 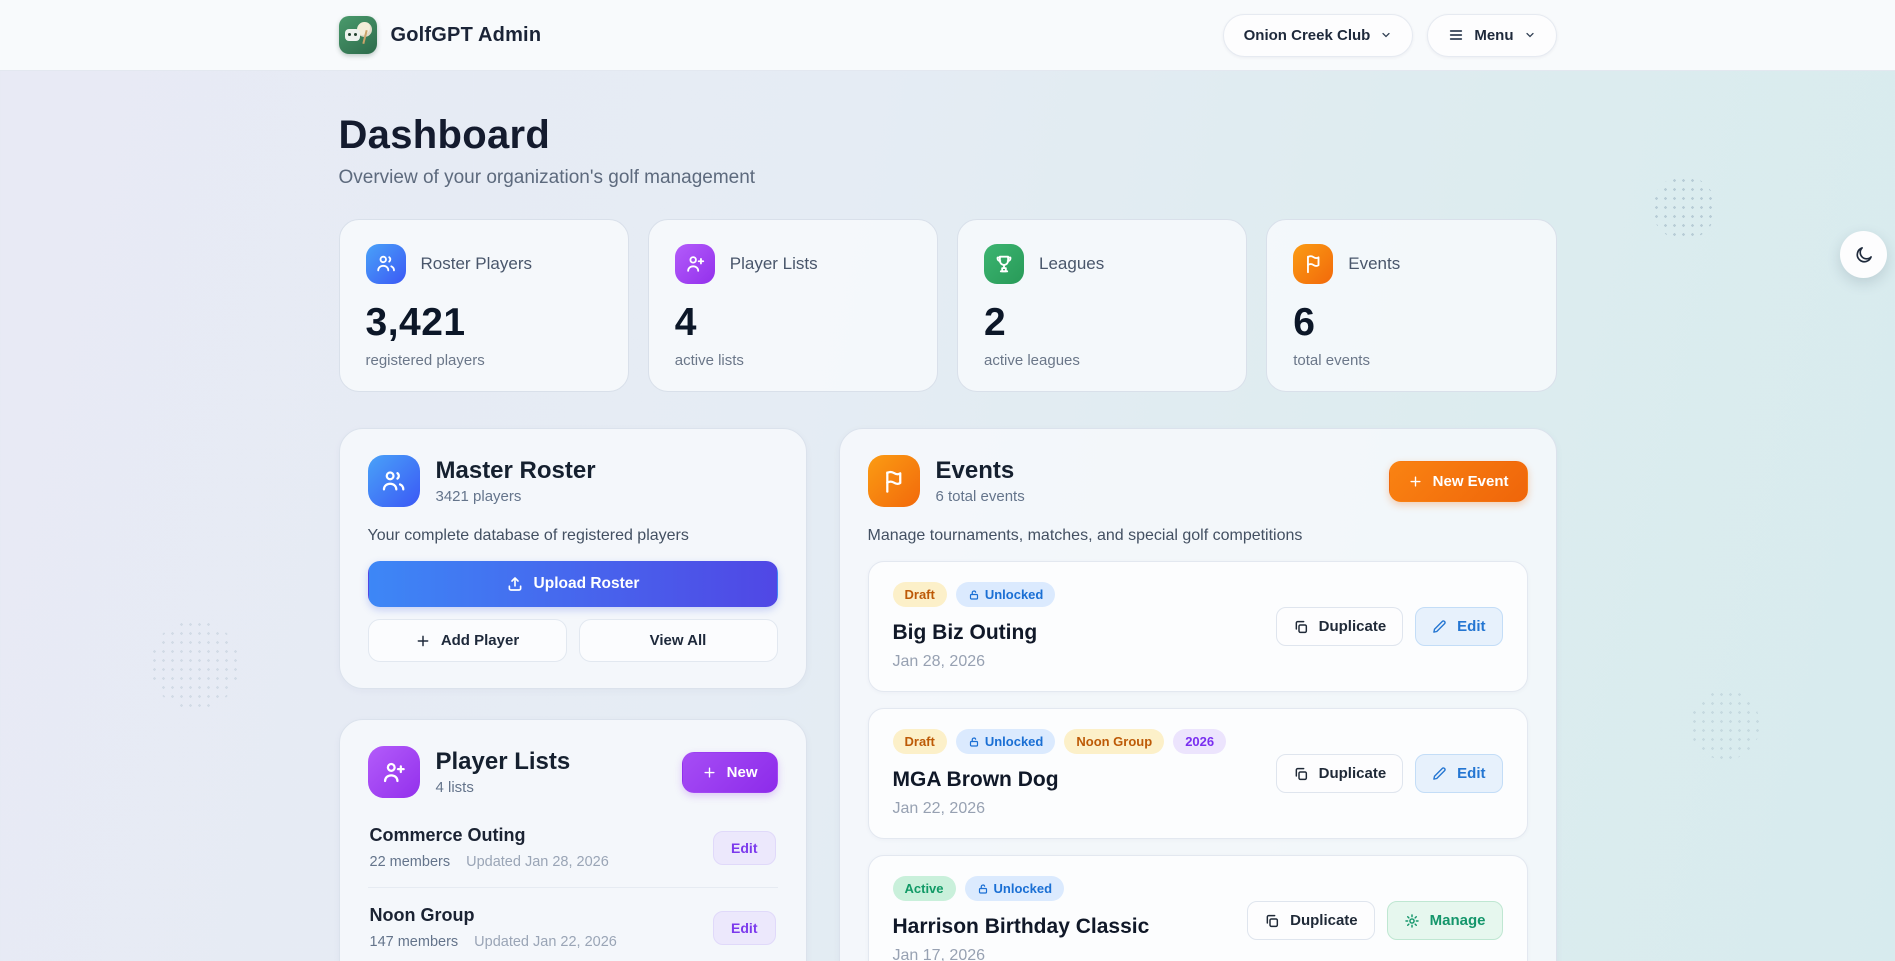 What do you see at coordinates (1307, 35) in the screenshot?
I see `club-selector-label: Onion Creek Club` at bounding box center [1307, 35].